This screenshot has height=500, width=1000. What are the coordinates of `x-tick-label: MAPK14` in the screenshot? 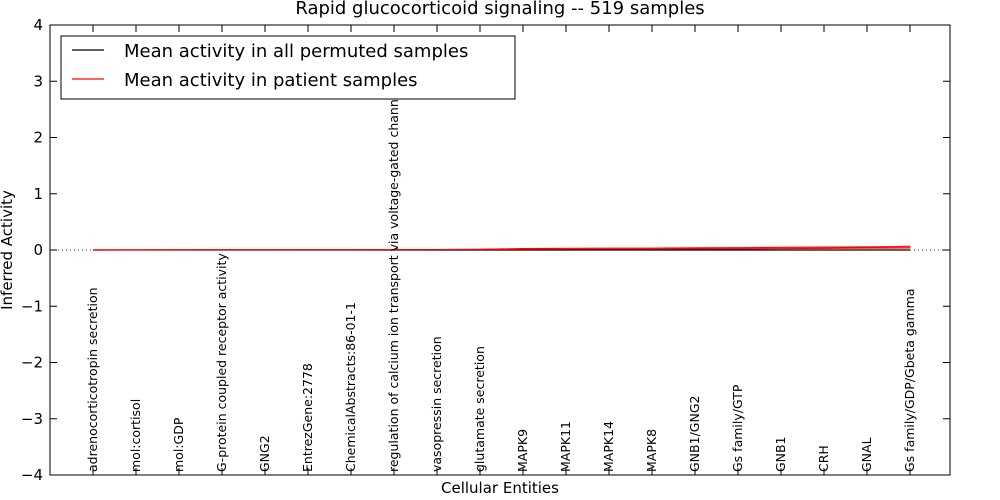 It's located at (608, 446).